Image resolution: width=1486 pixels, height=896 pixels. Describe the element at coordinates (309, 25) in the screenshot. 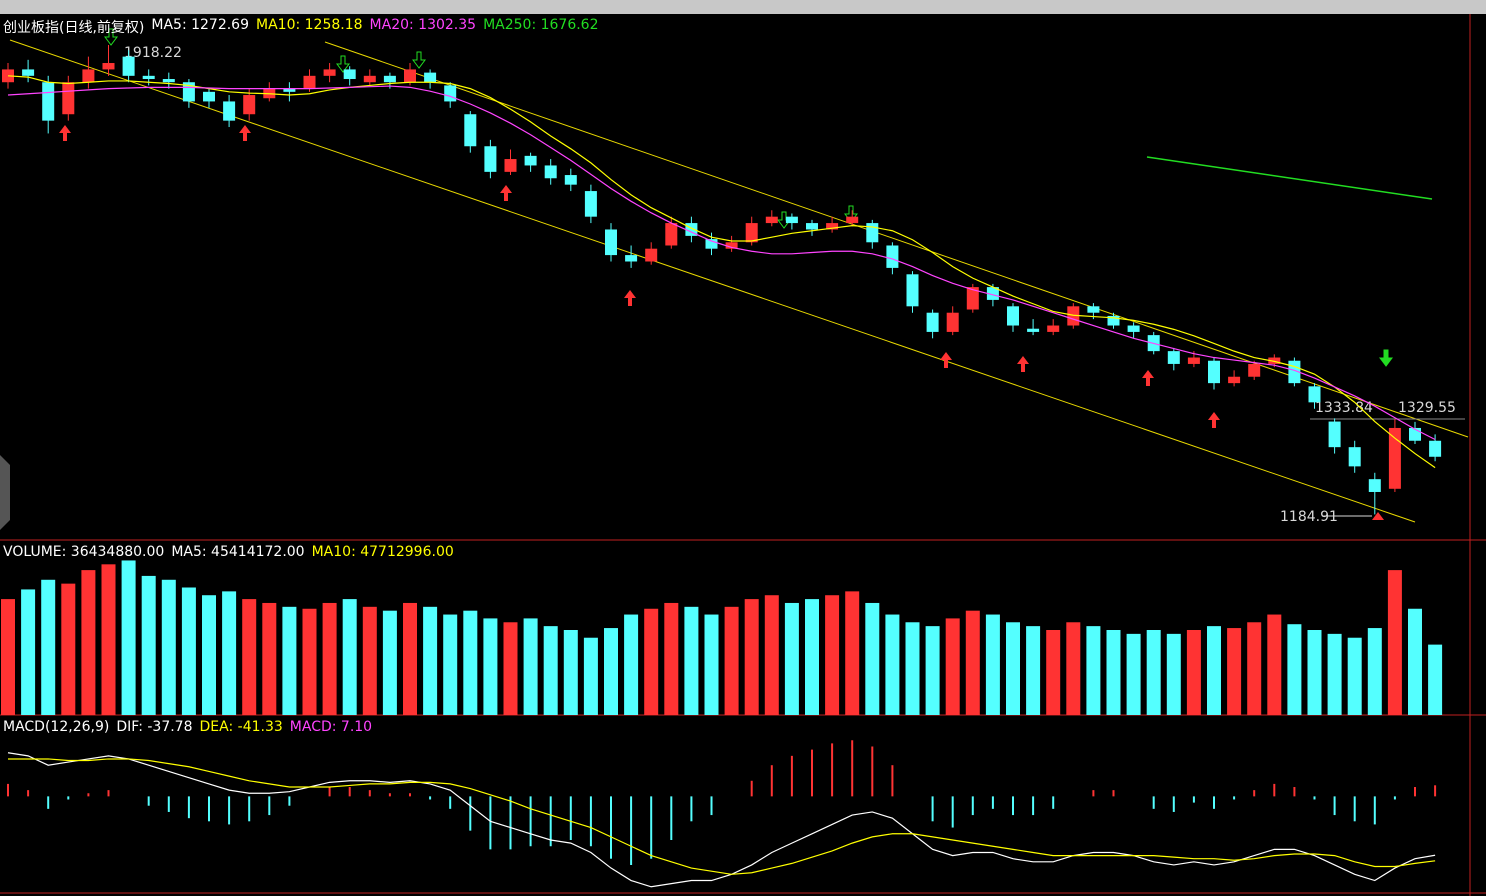

I see `header-text: MA10: 1258.18` at that location.